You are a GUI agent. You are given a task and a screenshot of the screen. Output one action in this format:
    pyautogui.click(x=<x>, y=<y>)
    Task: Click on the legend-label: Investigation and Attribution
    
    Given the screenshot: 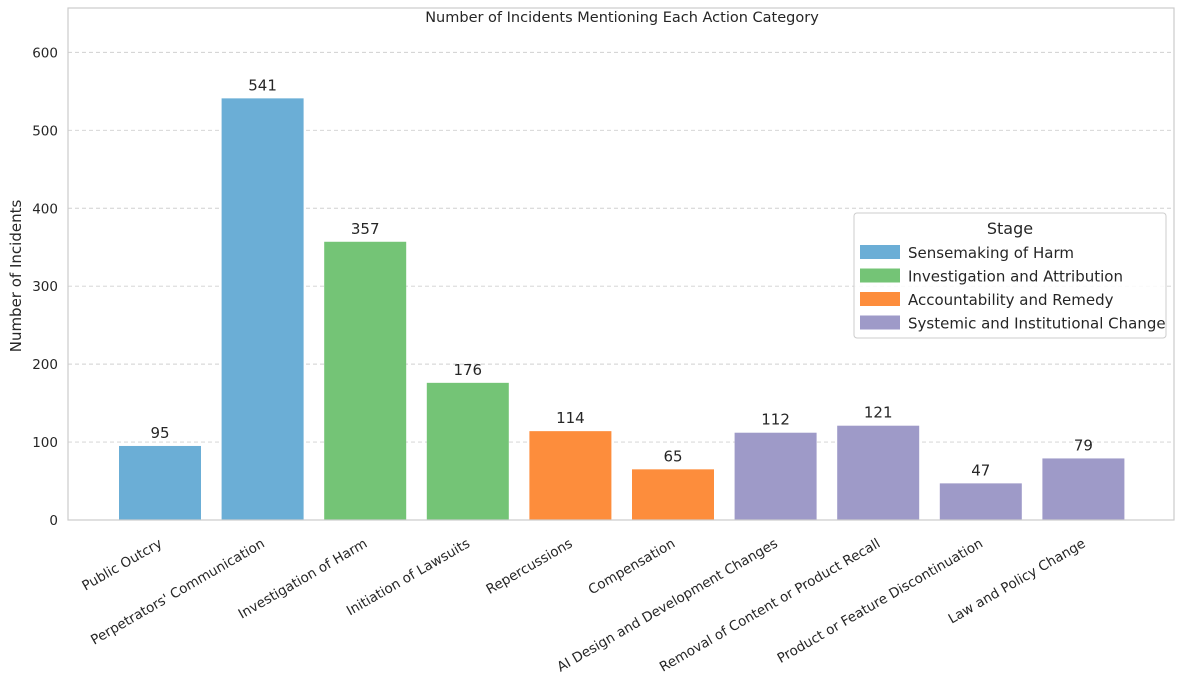 What is the action you would take?
    pyautogui.click(x=1015, y=277)
    